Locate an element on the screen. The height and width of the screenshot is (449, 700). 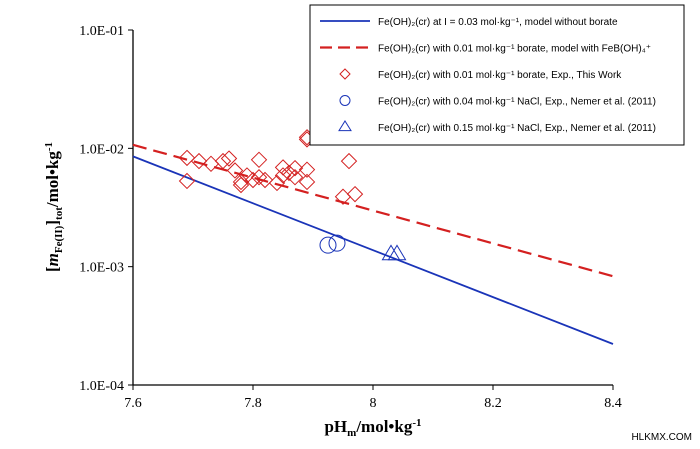
y-title-close: ] is located at coordinates (52, 223).